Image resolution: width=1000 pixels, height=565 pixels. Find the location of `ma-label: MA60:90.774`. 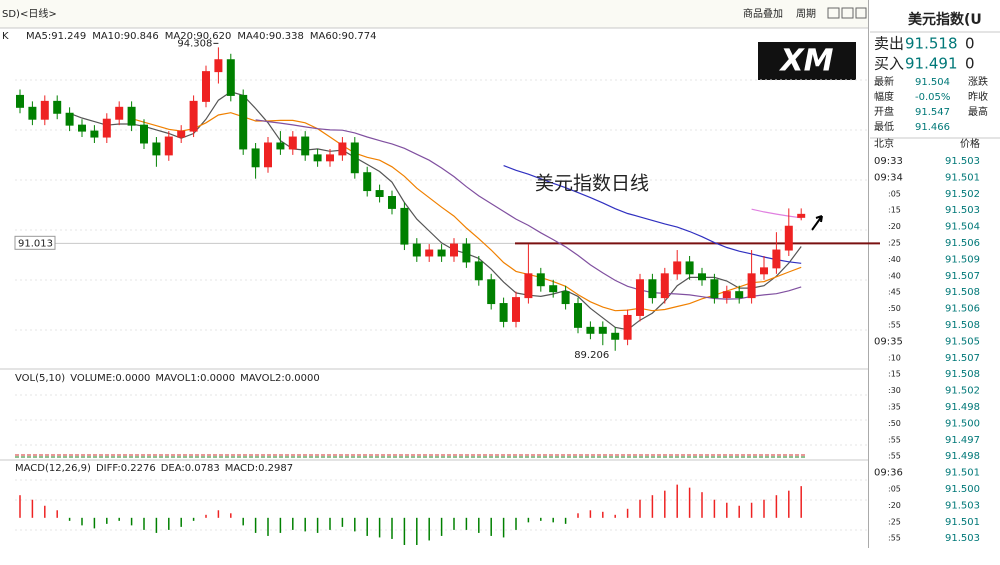

ma-label: MA60:90.774 is located at coordinates (343, 36).